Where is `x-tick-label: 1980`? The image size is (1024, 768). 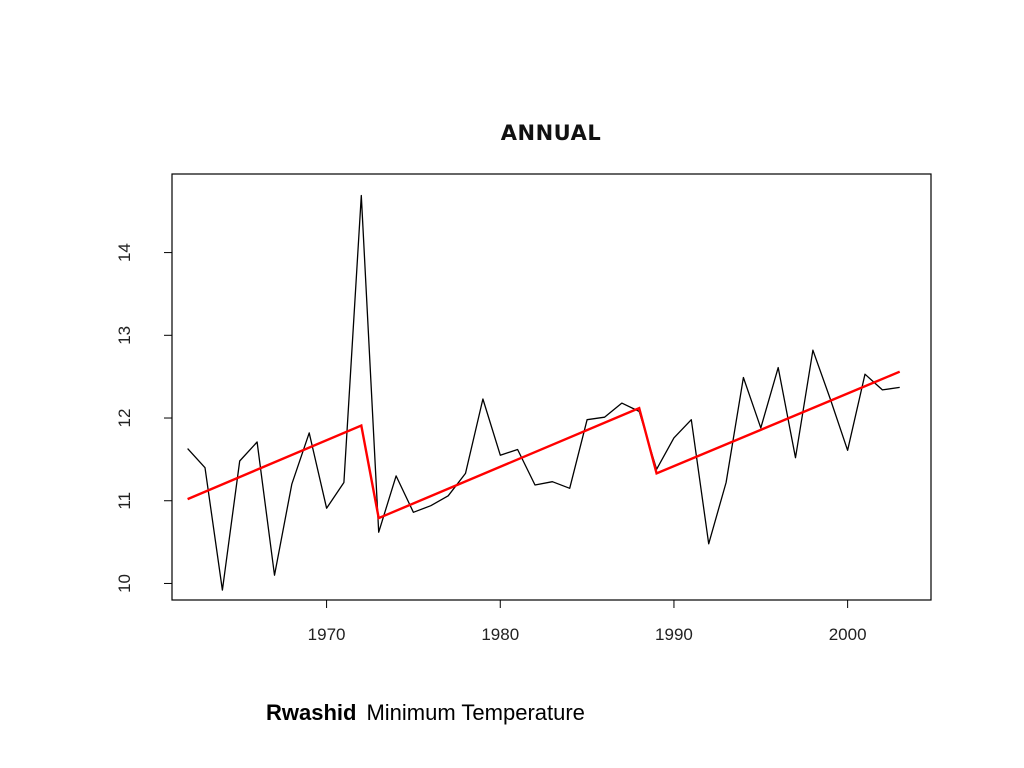
x-tick-label: 1980 is located at coordinates (500, 634).